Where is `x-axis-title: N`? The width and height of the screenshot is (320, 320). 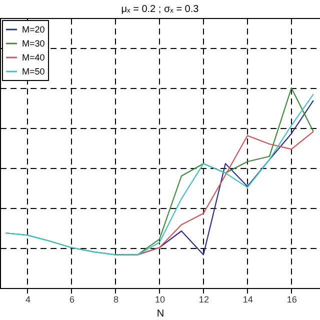
x-axis-title: N is located at coordinates (160, 314).